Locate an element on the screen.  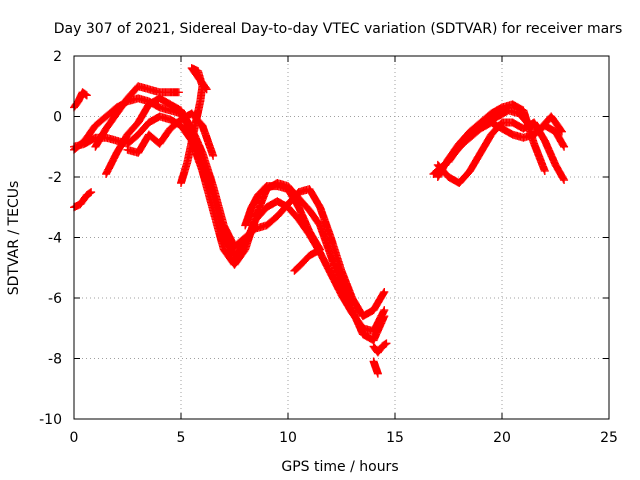
series-0-markers is located at coordinates (80, 100).